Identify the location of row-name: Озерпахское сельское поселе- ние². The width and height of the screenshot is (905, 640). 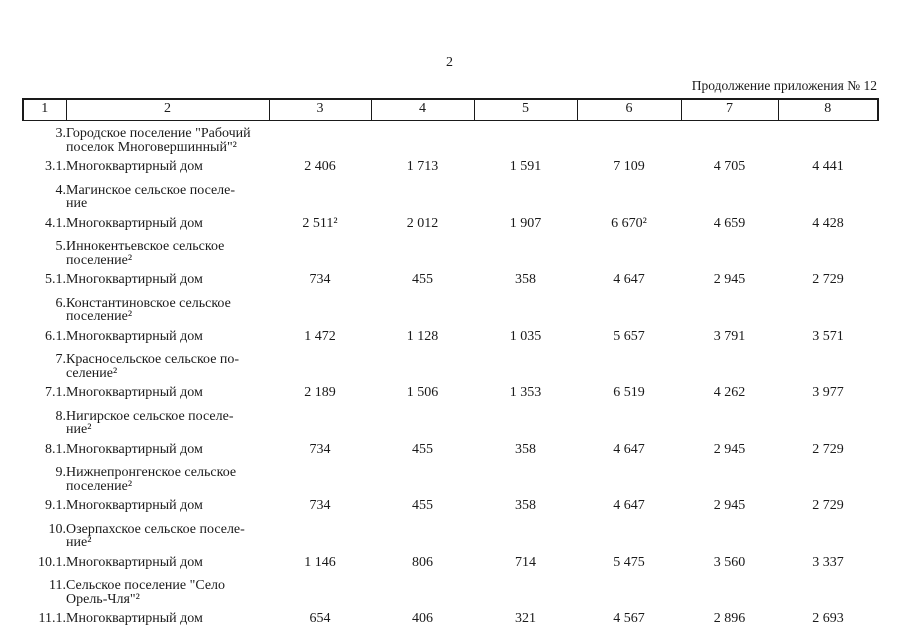
(155, 535).